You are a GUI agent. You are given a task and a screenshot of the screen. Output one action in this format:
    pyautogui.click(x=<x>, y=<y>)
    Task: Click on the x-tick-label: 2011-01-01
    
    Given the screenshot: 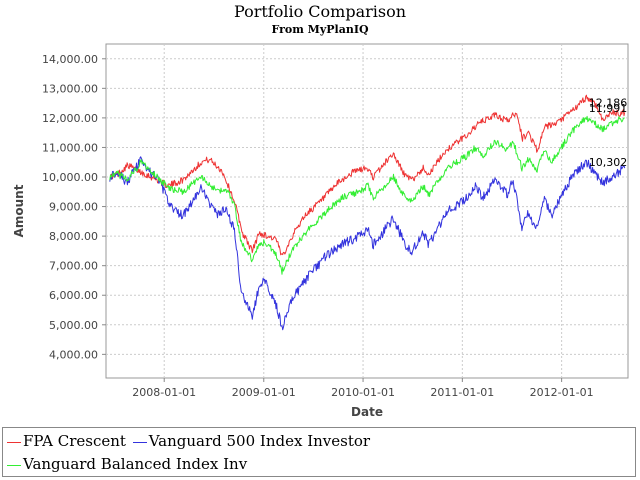 What is the action you would take?
    pyautogui.click(x=462, y=392)
    